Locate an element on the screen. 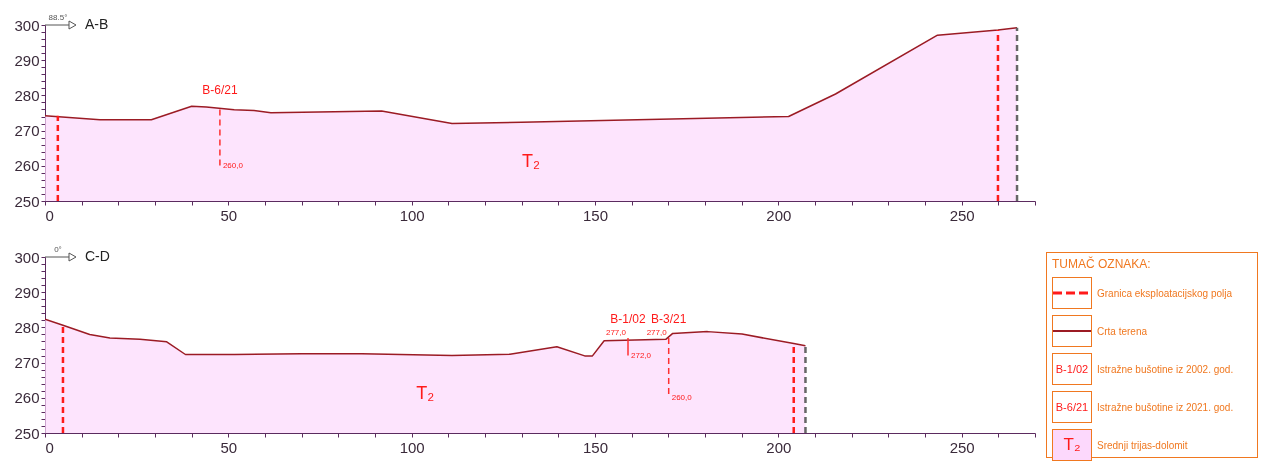 The width and height of the screenshot is (1261, 463). text: Istražne bušotine iz 2021. god. is located at coordinates (1165, 407).